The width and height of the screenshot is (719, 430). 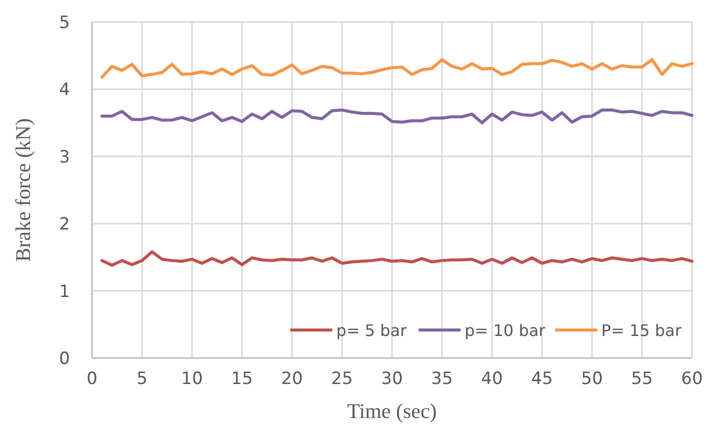 I want to click on y-tick-label: 4, so click(x=64, y=90).